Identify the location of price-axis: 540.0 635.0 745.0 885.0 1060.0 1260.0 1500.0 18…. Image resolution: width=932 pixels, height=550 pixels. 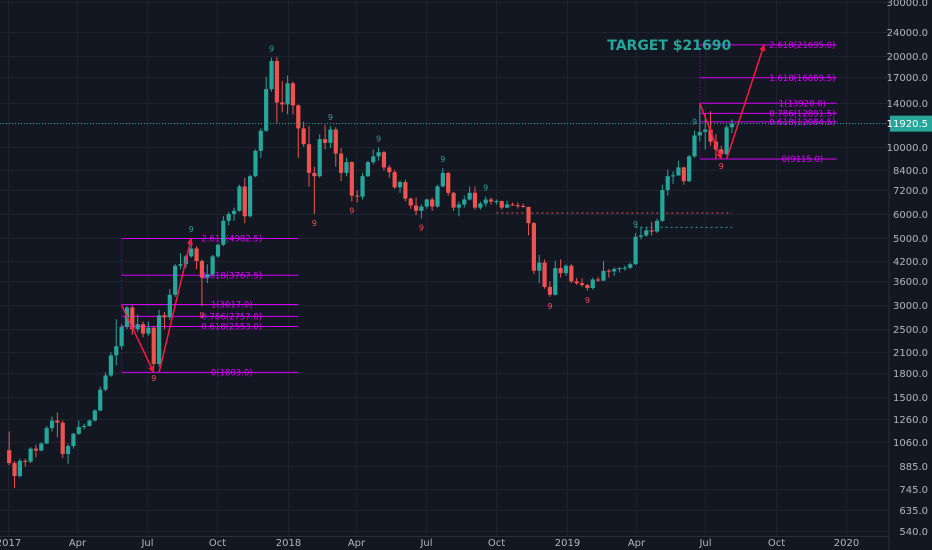
(907, 275).